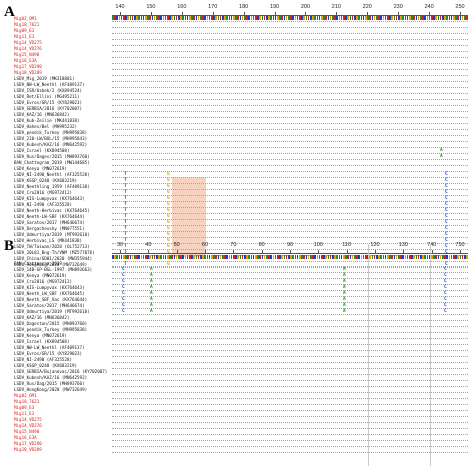 The width and height of the screenshot is (474, 474). What do you see at coordinates (52, 174) in the screenshot?
I see `sequence-name: LSDV_NI-2490_Neethl (AF325528)` at bounding box center [52, 174].